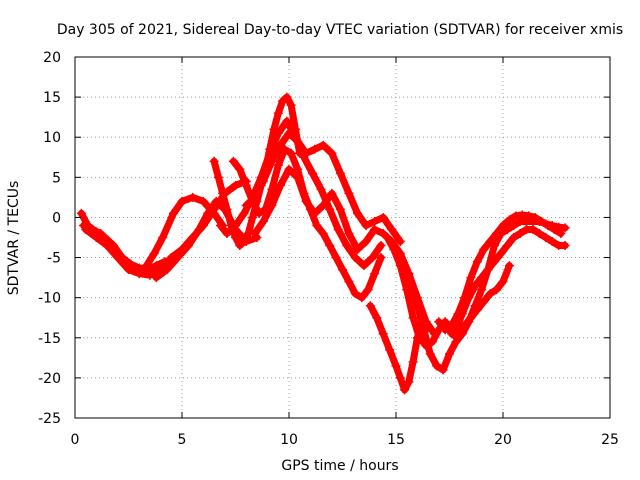  What do you see at coordinates (610, 440) in the screenshot?
I see `x-tick-label: 25` at bounding box center [610, 440].